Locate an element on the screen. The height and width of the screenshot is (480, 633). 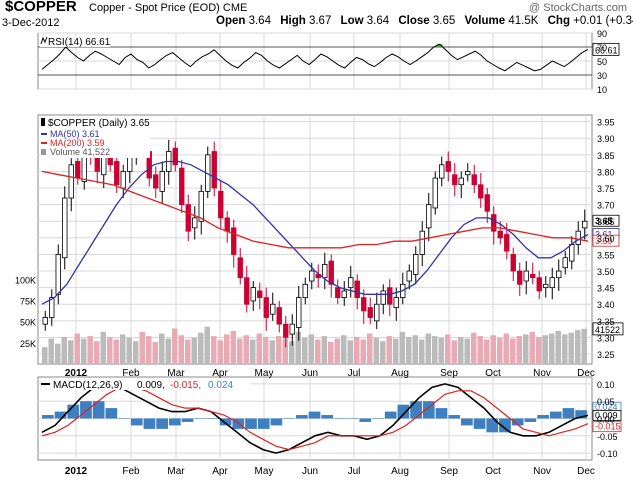
price-y-tick: 3.90 is located at coordinates (606, 139).